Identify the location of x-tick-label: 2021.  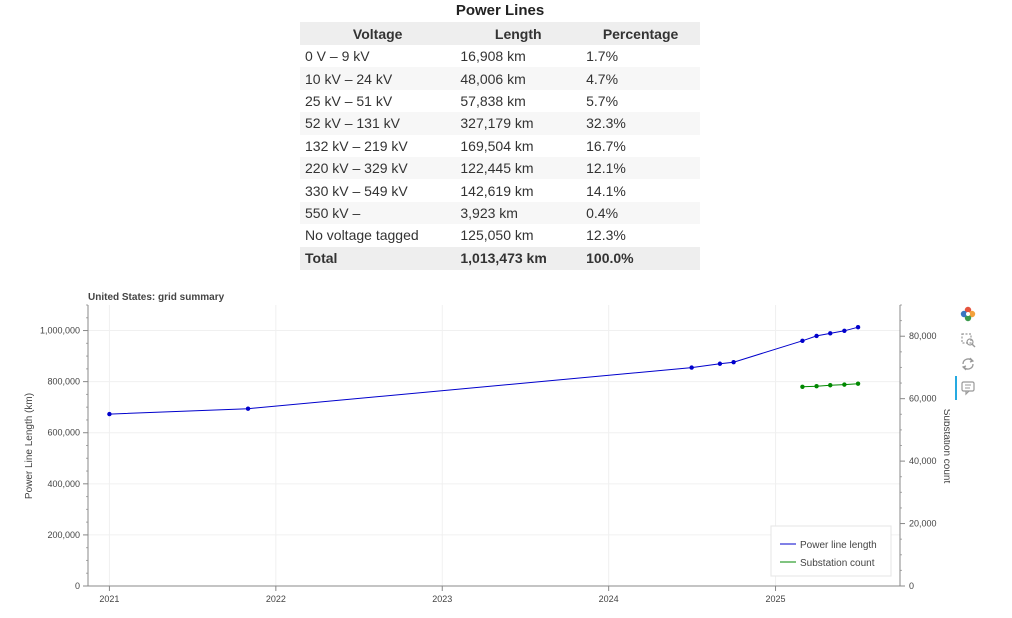
(109, 599).